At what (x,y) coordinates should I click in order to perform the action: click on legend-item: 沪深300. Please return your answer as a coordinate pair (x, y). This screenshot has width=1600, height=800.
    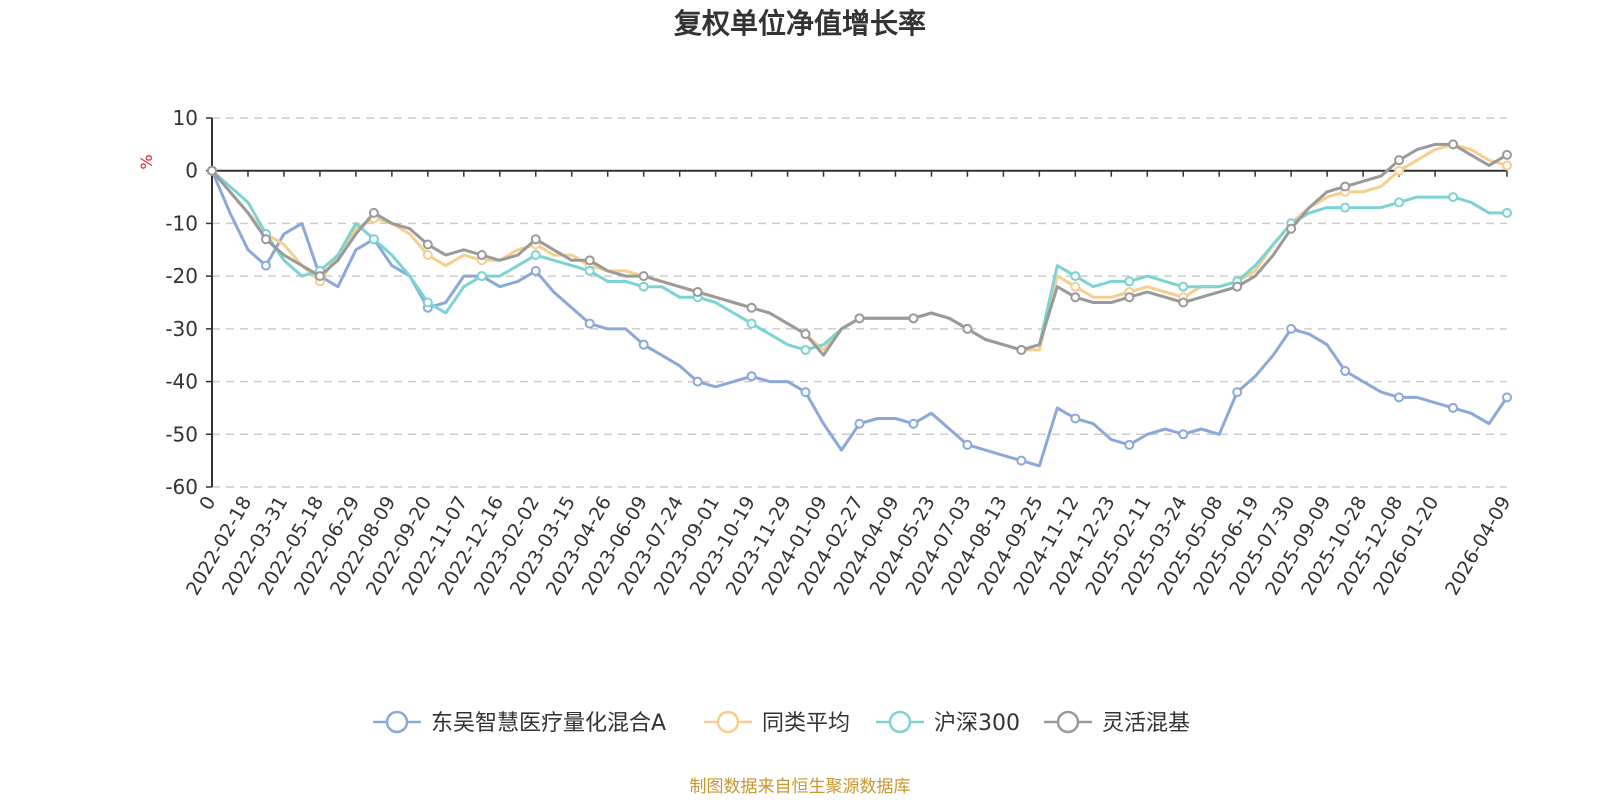
    Looking at the image, I should click on (948, 723).